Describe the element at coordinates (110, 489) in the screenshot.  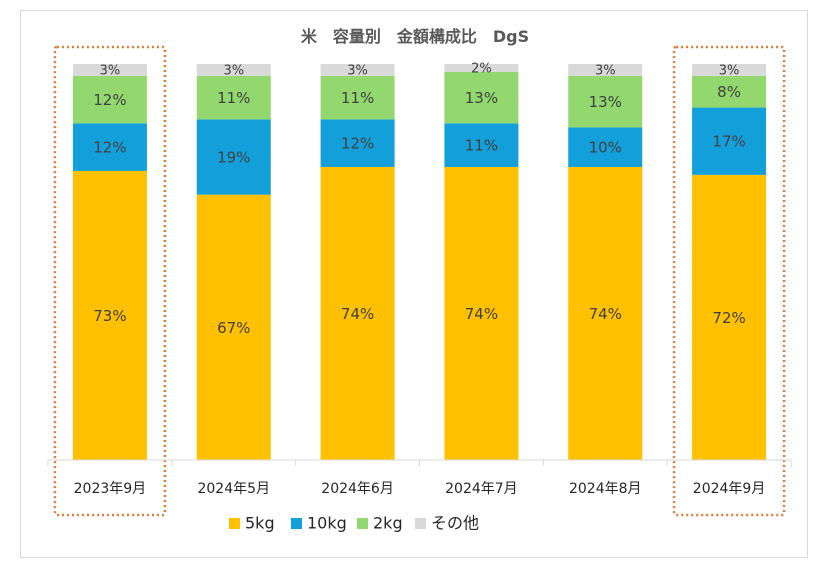
I see `category-label: 2023年9月` at that location.